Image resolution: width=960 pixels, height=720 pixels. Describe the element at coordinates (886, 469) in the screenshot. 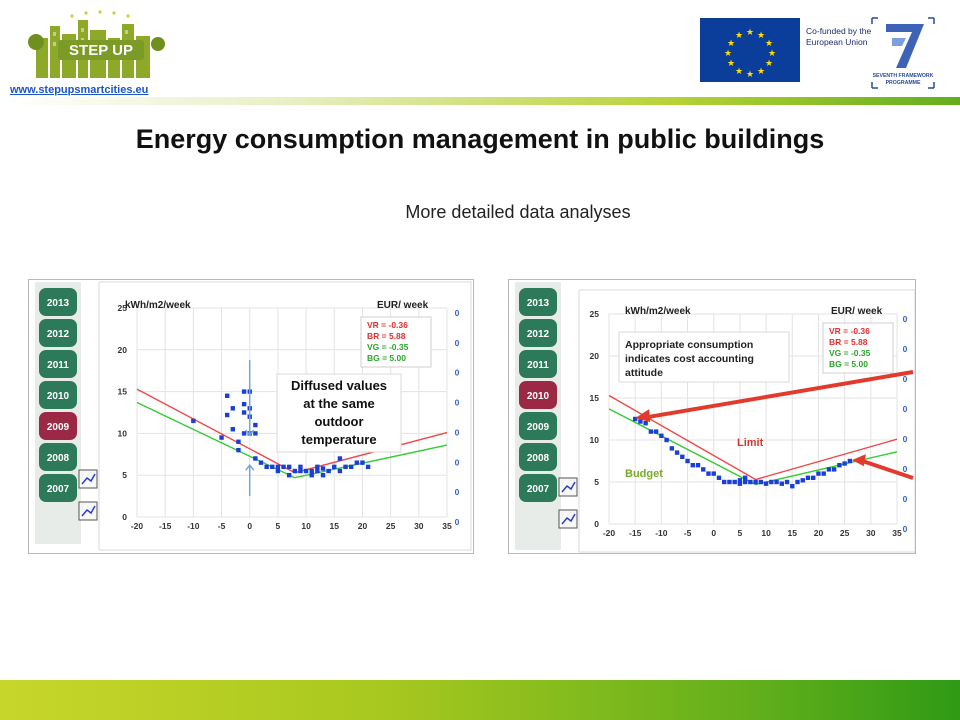

I see `arrow-right-cluster` at that location.